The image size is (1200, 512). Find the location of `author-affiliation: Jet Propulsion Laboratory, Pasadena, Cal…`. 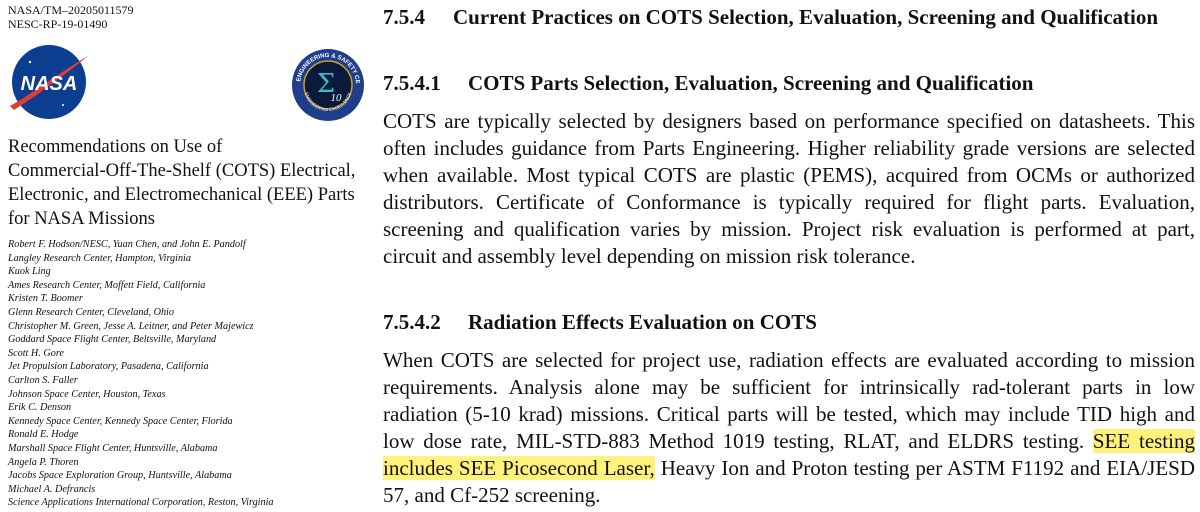

author-affiliation: Jet Propulsion Laboratory, Pasadena, Cal… is located at coordinates (108, 367).